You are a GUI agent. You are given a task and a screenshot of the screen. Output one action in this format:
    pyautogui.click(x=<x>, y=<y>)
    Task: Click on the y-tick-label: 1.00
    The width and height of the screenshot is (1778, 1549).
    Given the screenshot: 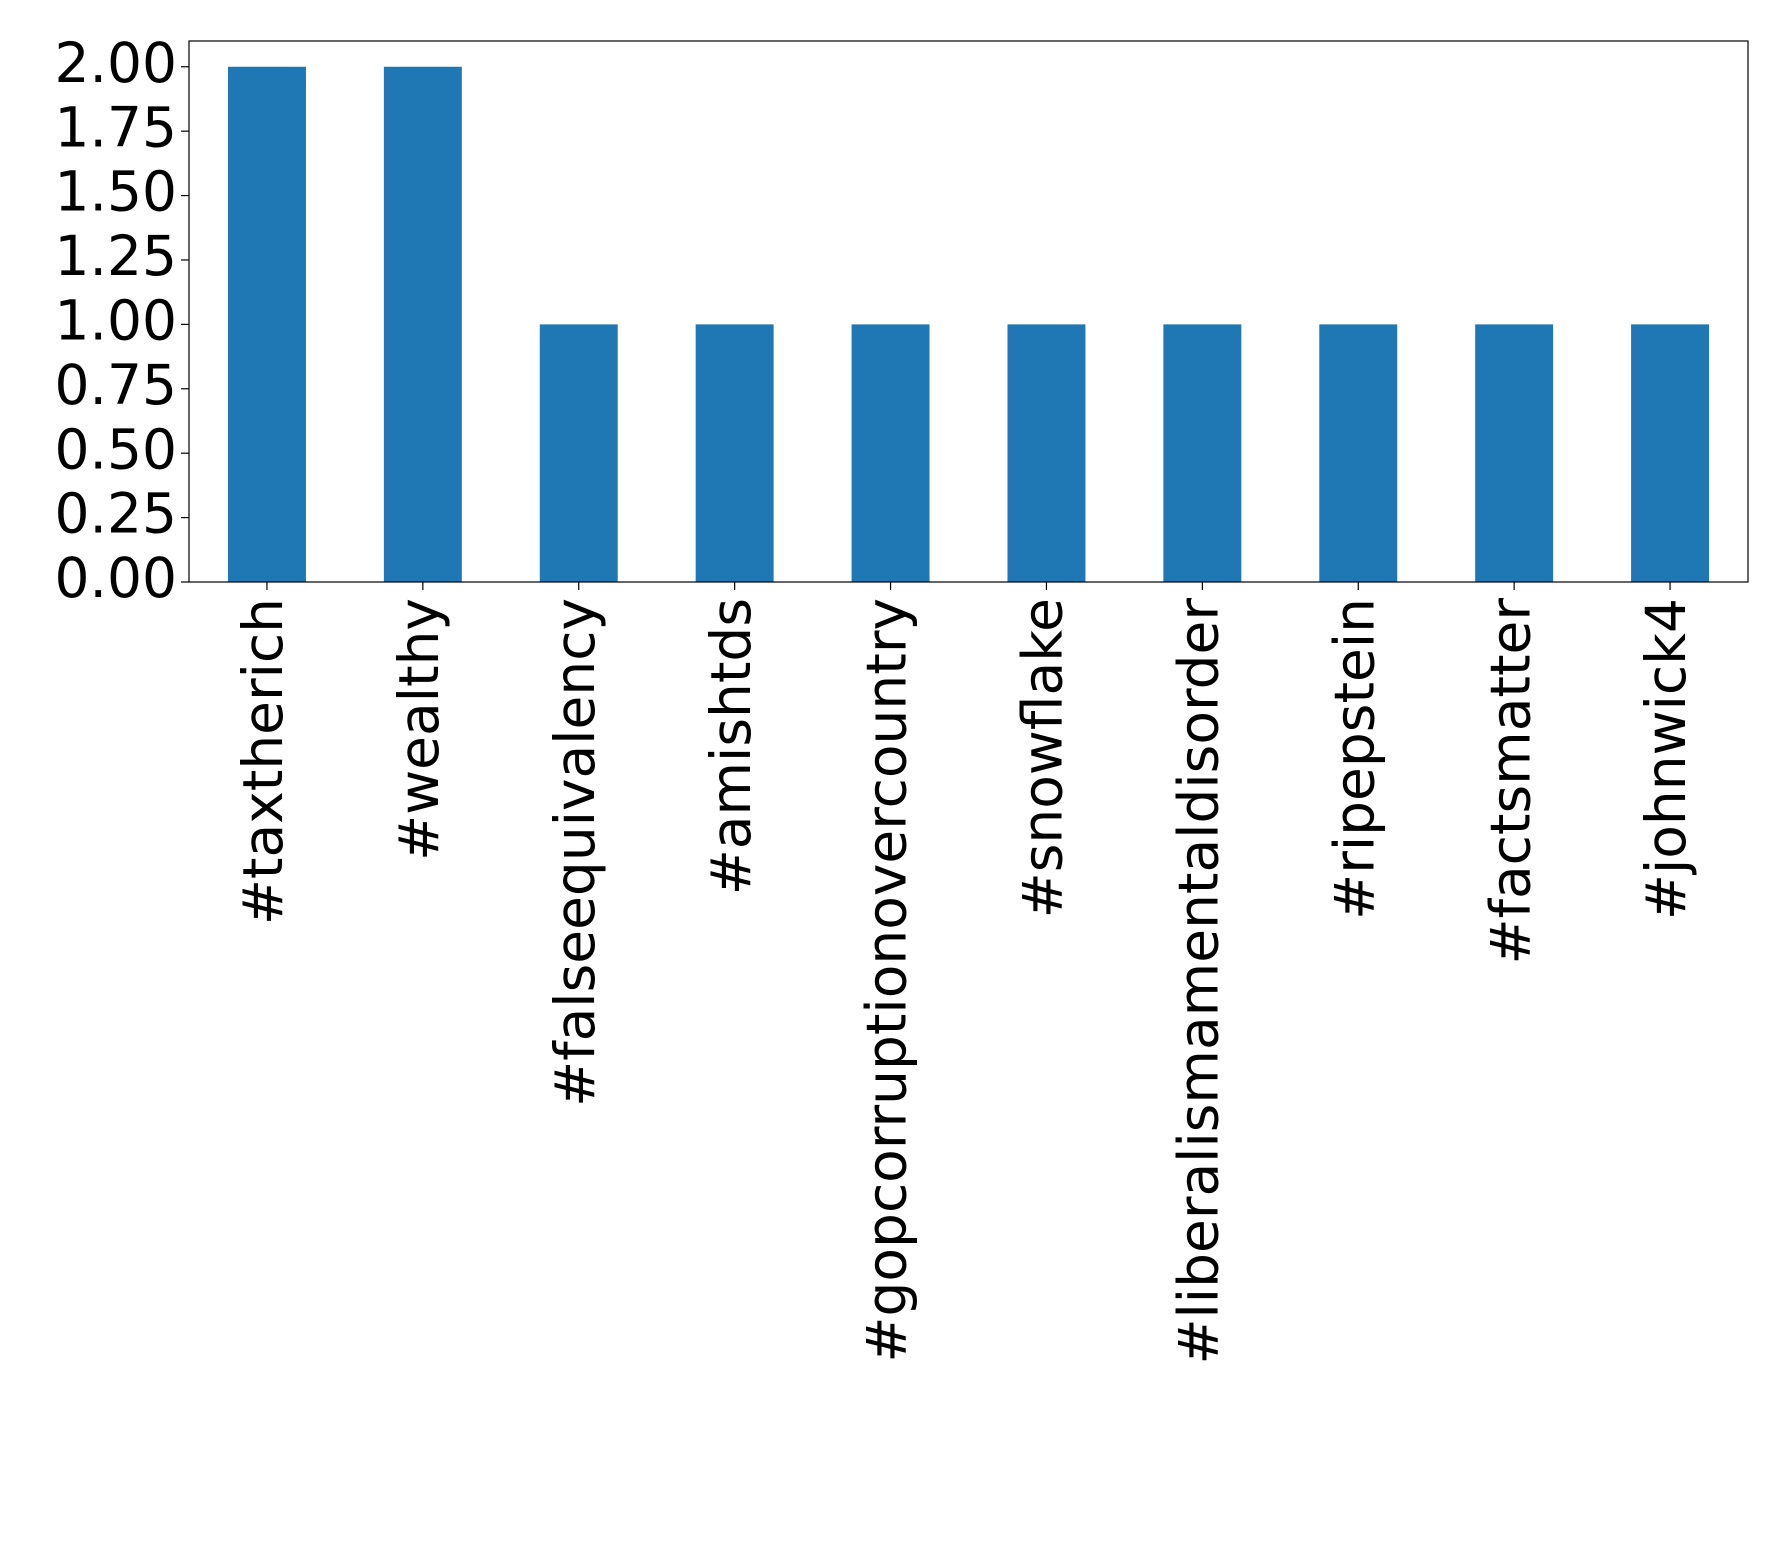 What is the action you would take?
    pyautogui.click(x=116, y=321)
    